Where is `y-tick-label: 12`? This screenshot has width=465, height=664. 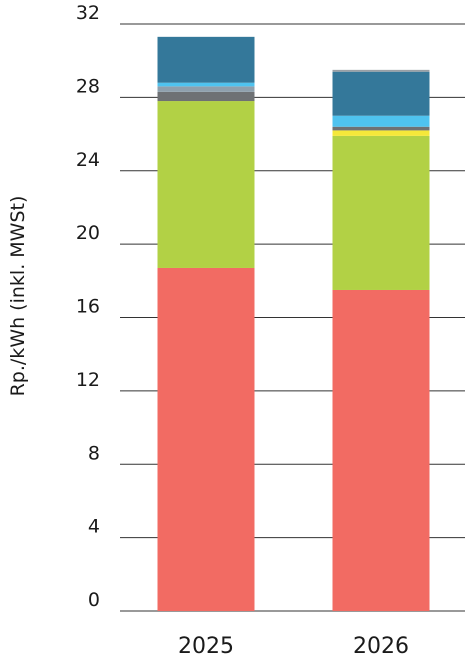
y-tick-label: 12 is located at coordinates (88, 380).